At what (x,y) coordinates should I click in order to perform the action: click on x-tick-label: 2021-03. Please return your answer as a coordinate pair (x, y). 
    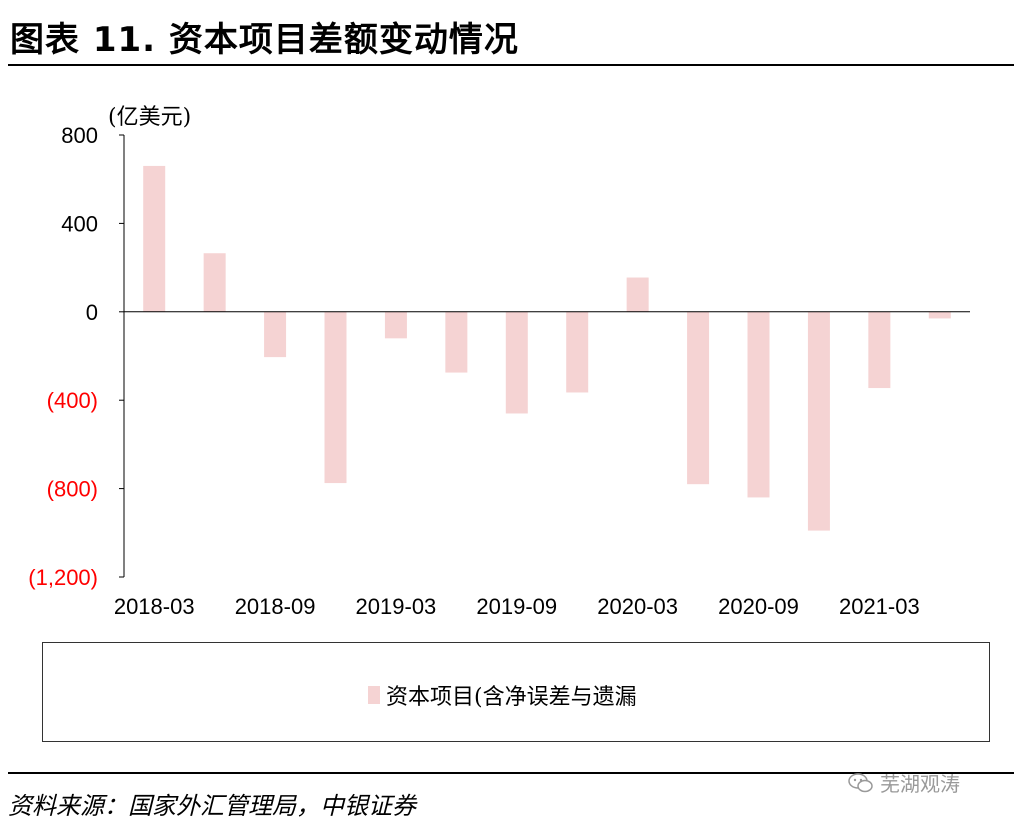
    Looking at the image, I should click on (879, 606).